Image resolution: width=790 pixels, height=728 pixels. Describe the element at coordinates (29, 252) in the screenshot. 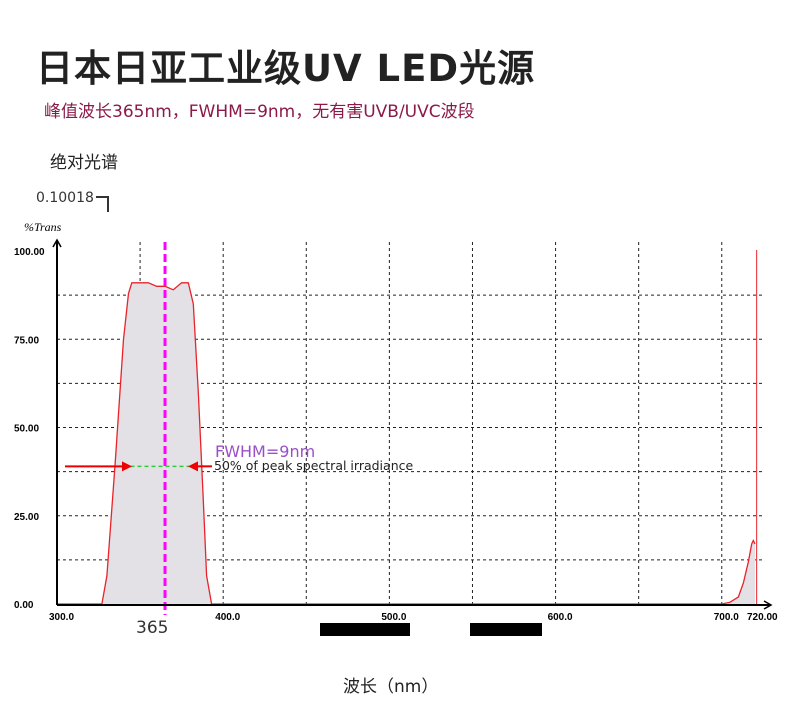

I see `y-tick-label: 100.00` at that location.